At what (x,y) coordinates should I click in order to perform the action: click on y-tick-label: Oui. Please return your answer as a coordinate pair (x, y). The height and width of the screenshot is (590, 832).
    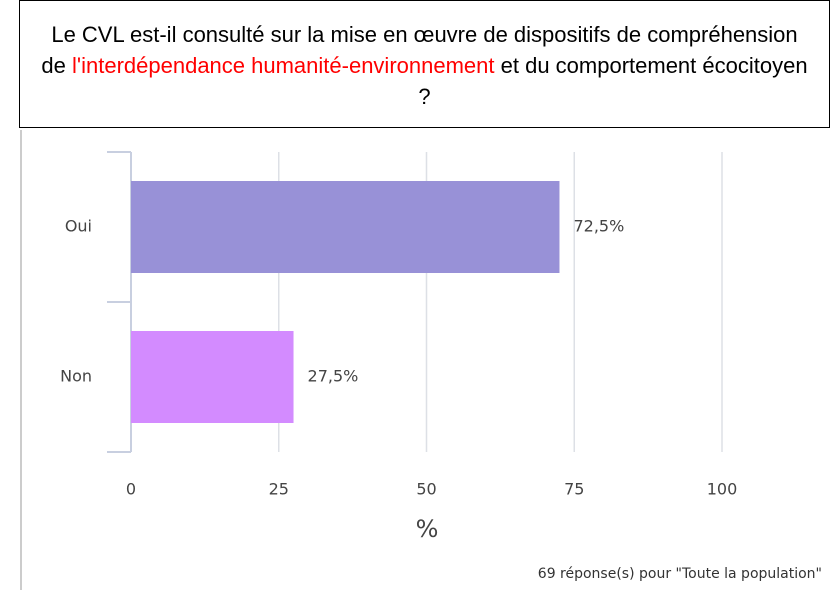
    Looking at the image, I should click on (78, 226).